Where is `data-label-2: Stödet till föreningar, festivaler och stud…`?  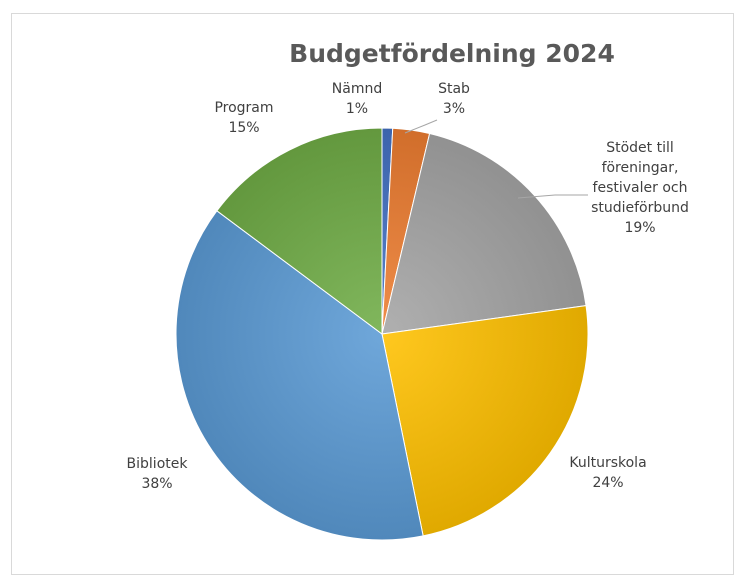 data-label-2: Stödet till föreningar, festivaler och stud… is located at coordinates (640, 188).